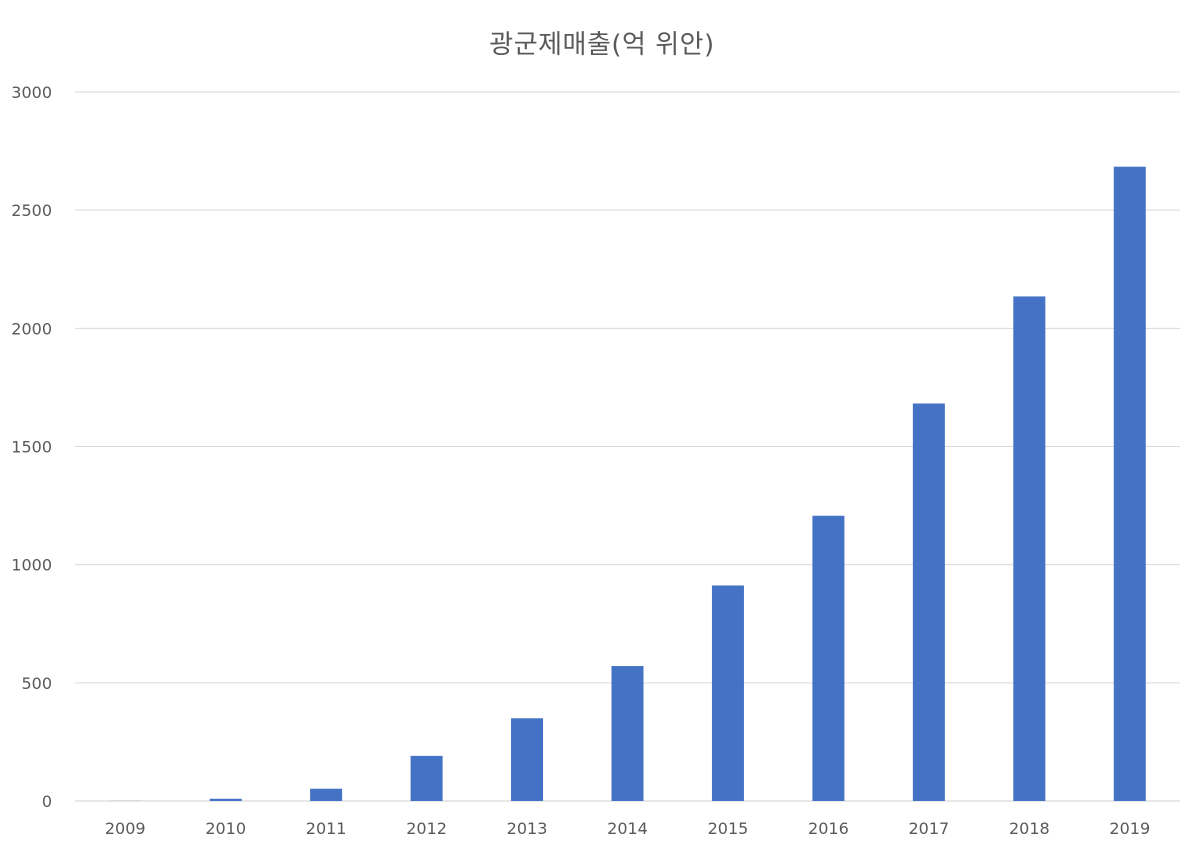 Image resolution: width=1204 pixels, height=853 pixels. What do you see at coordinates (527, 759) in the screenshot?
I see `bar-2013` at bounding box center [527, 759].